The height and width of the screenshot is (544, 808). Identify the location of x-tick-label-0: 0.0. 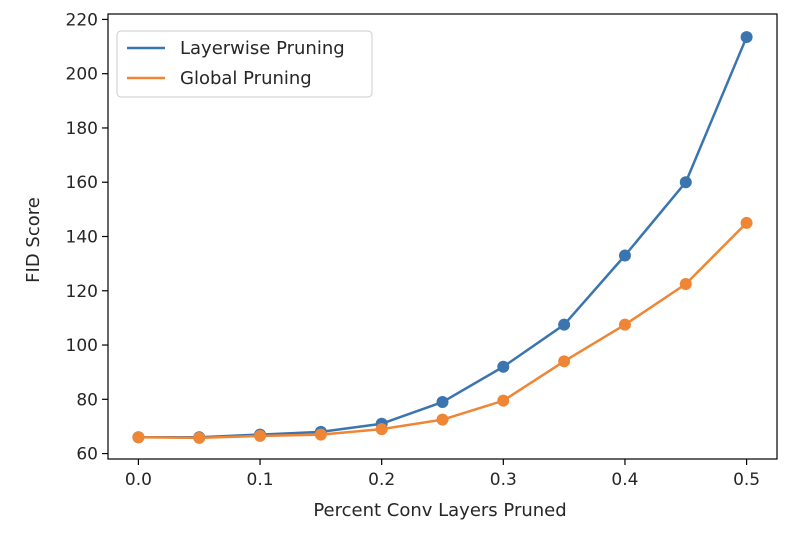
(138, 480).